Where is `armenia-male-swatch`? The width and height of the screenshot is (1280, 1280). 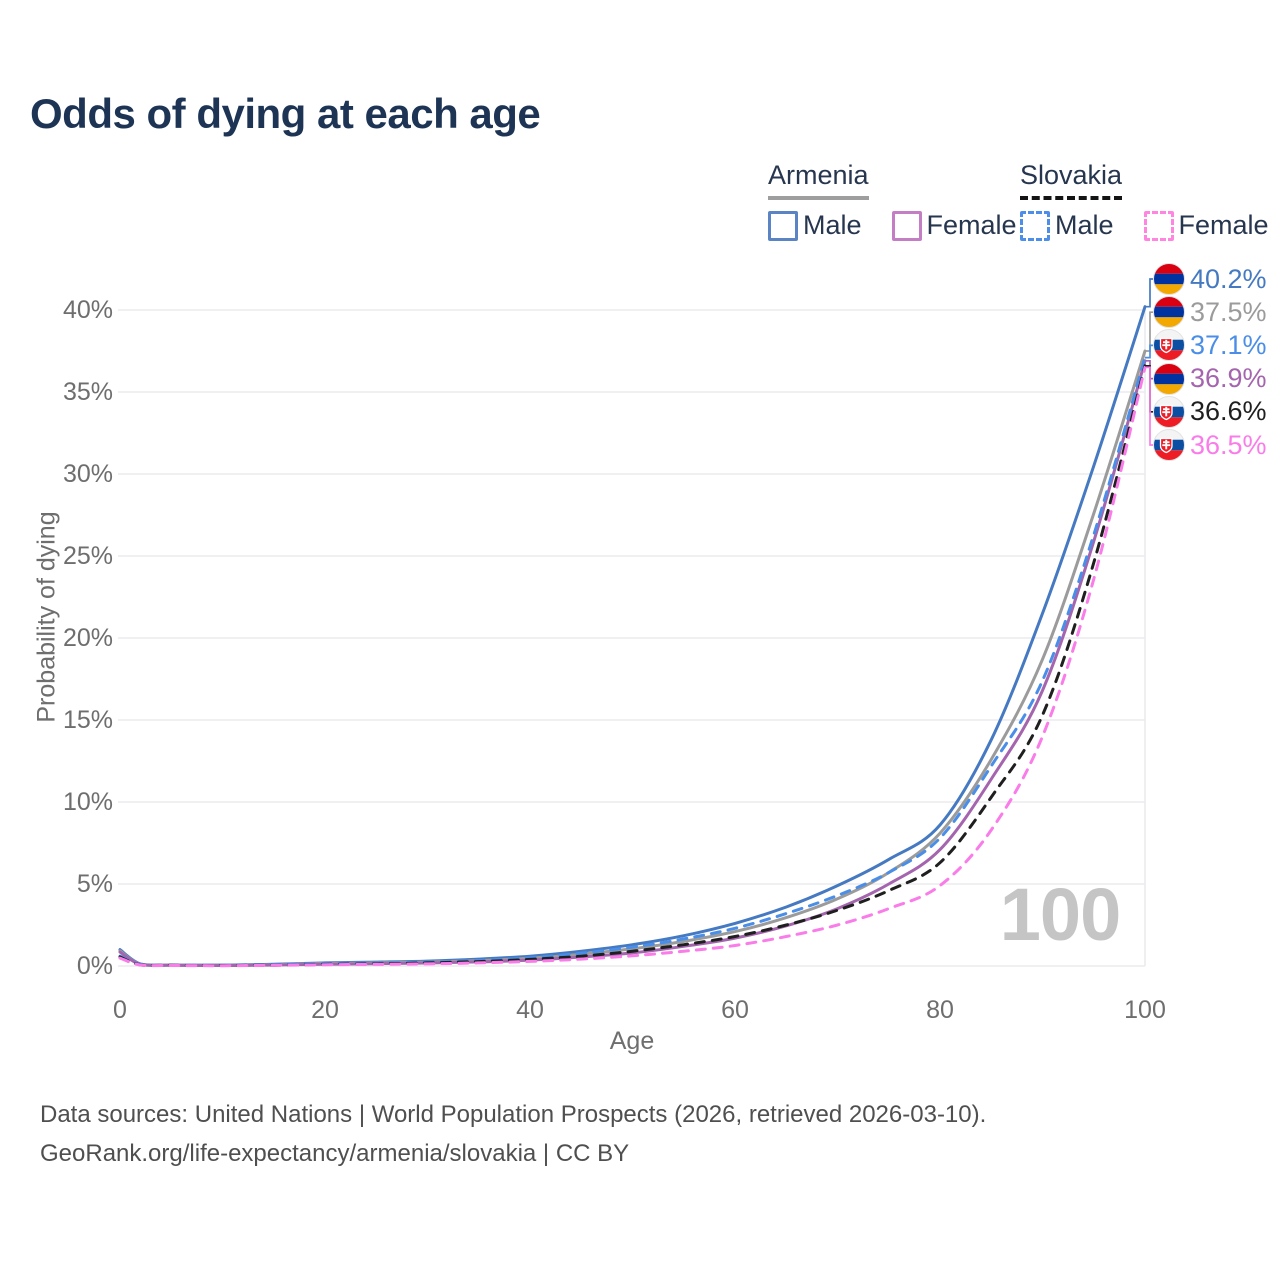 armenia-male-swatch is located at coordinates (783, 225).